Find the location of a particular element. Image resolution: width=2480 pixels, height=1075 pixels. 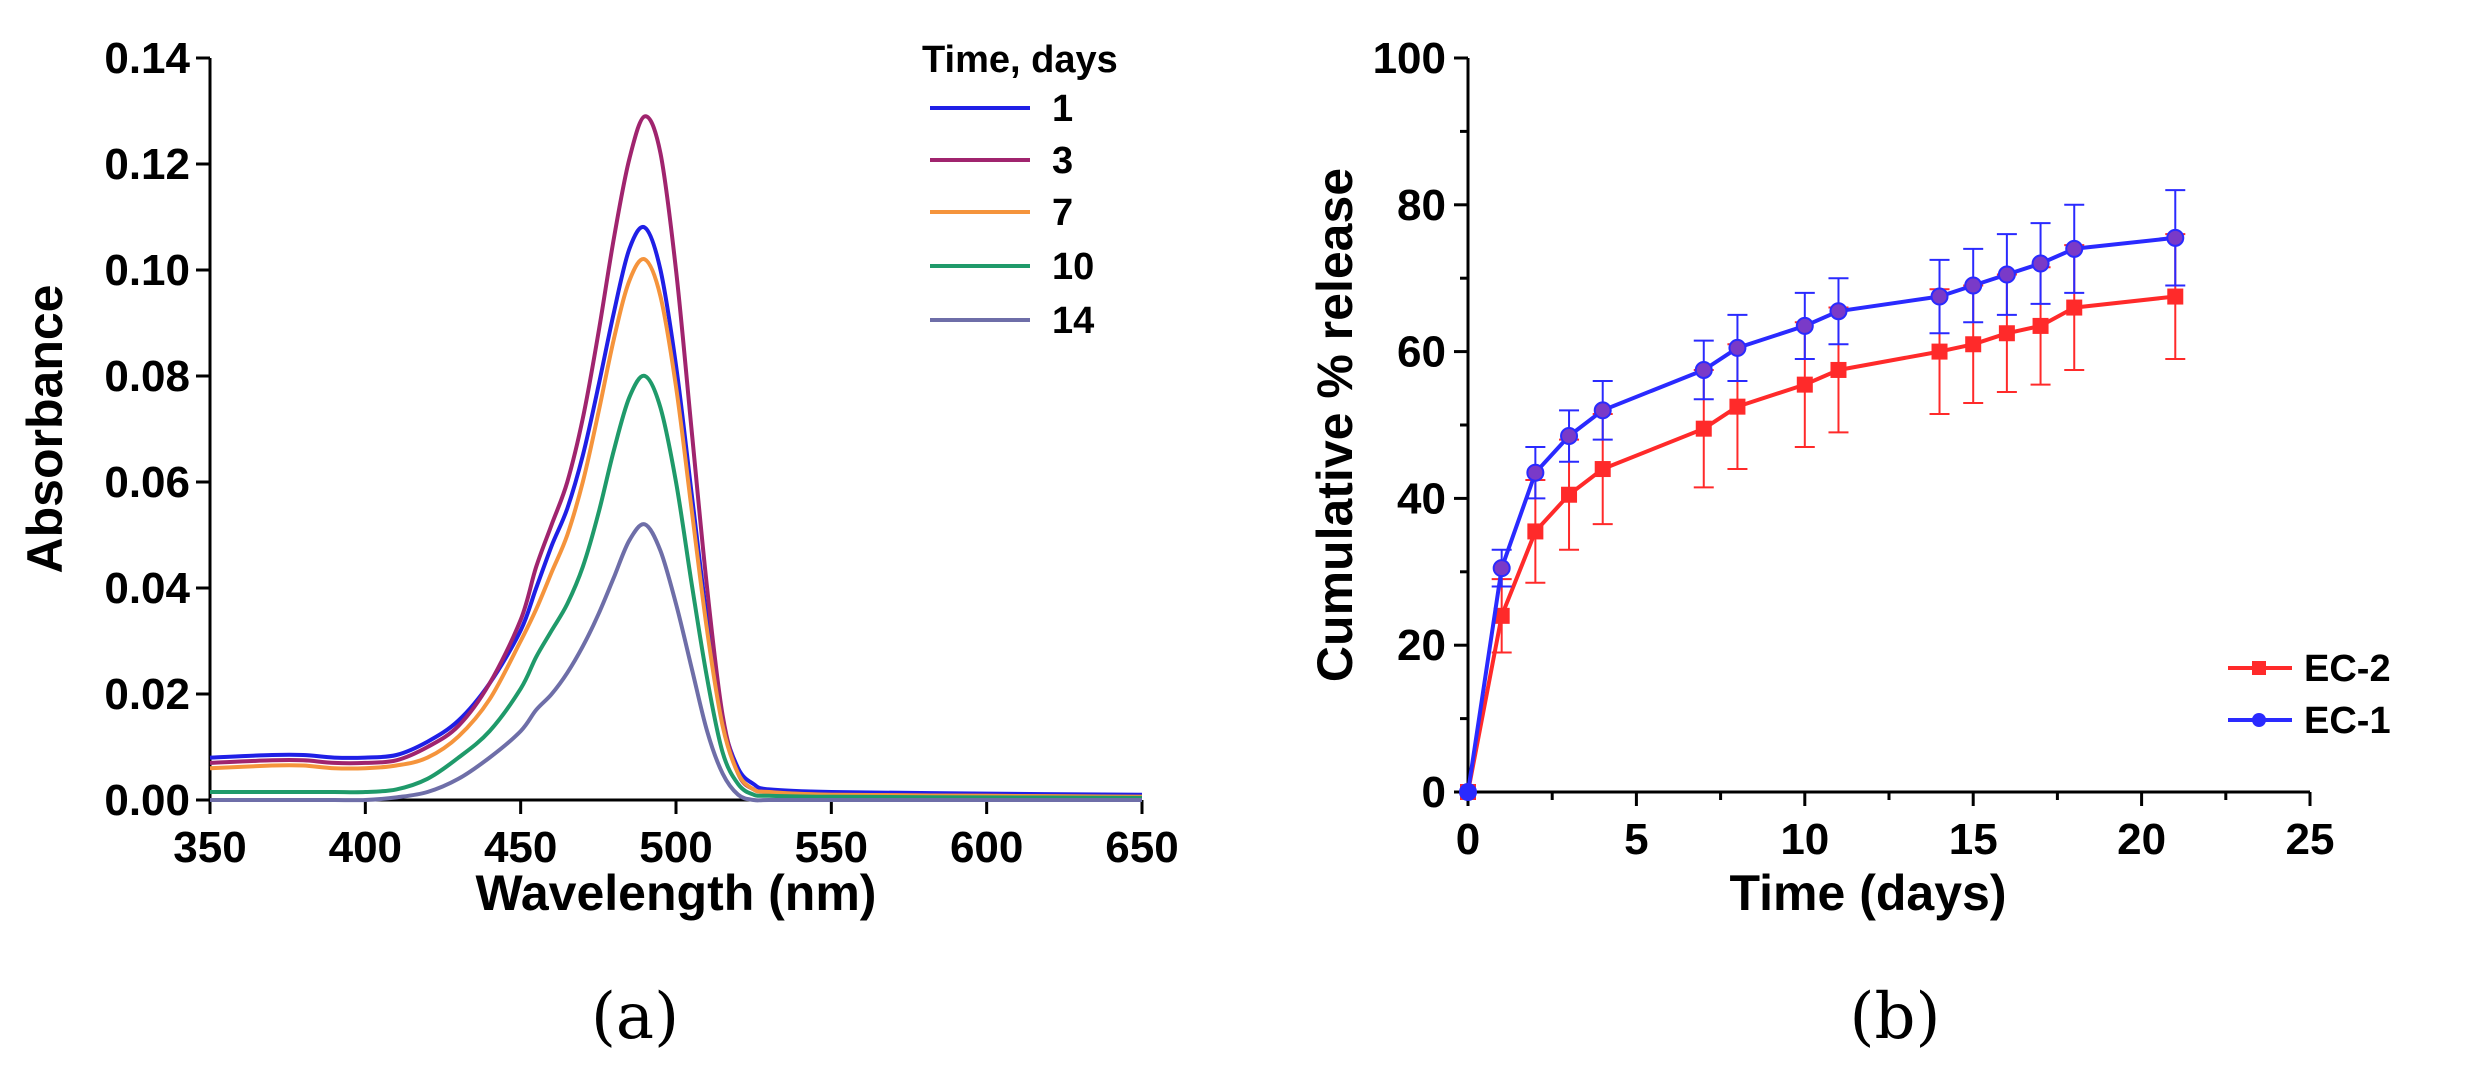

x-tick-label: 25 is located at coordinates (2310, 839).